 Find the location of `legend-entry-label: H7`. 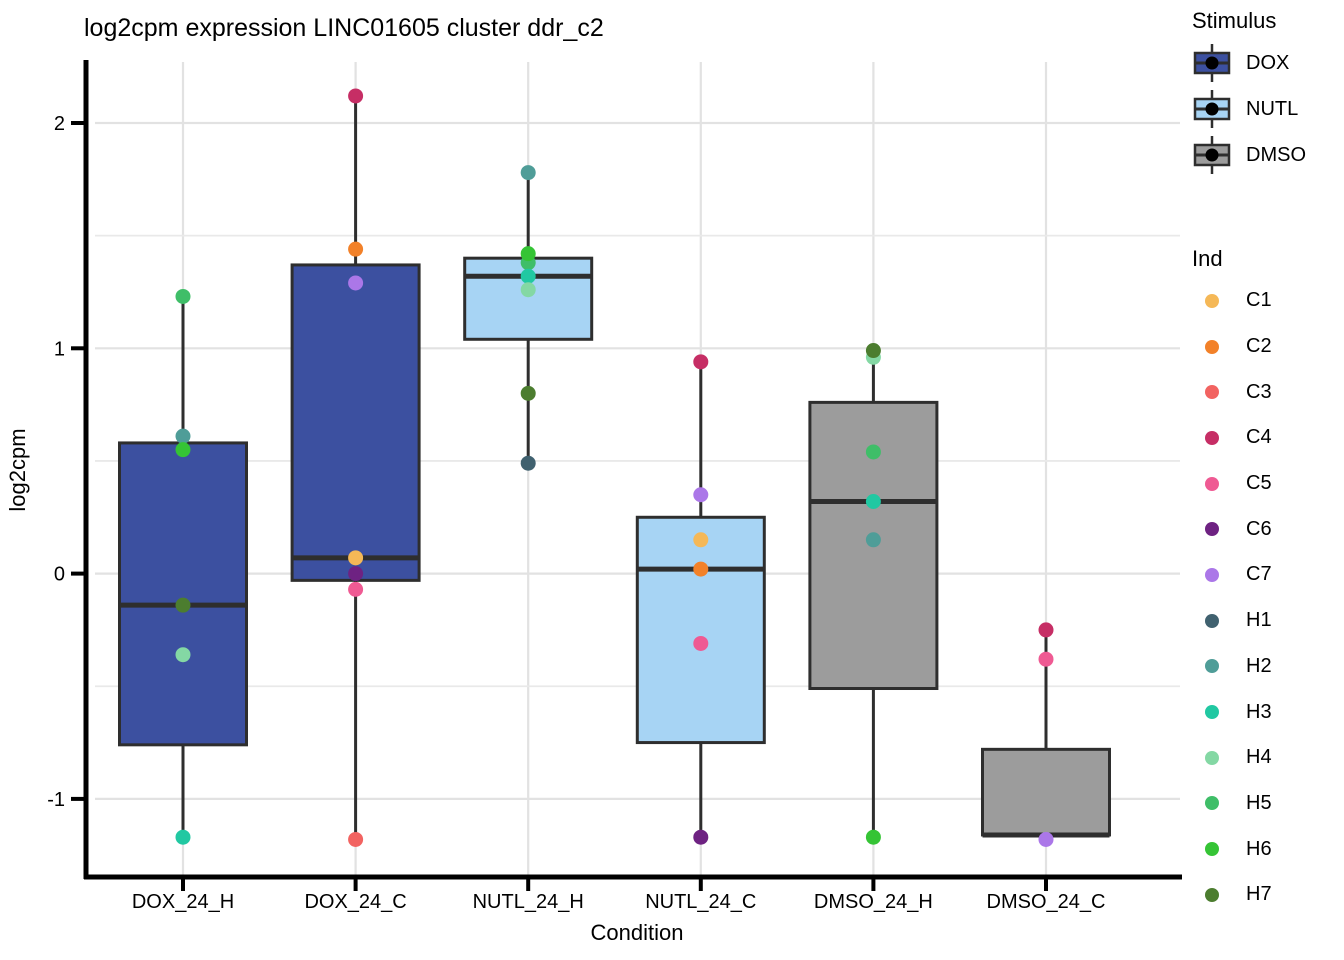

legend-entry-label: H7 is located at coordinates (1259, 894).